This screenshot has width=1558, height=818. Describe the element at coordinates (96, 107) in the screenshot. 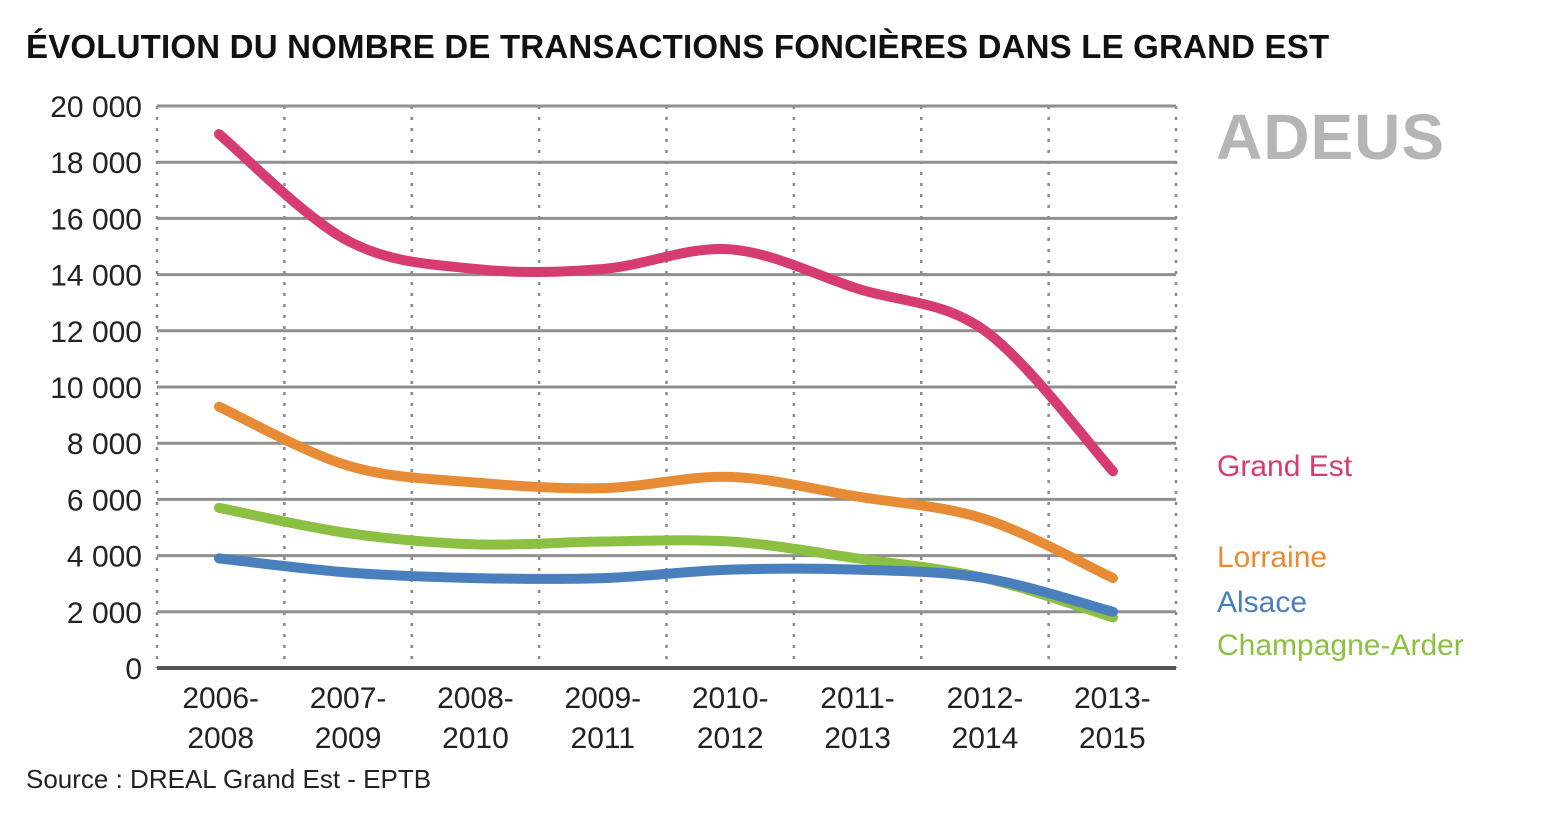

I see `y-tick-label: 20 000` at that location.